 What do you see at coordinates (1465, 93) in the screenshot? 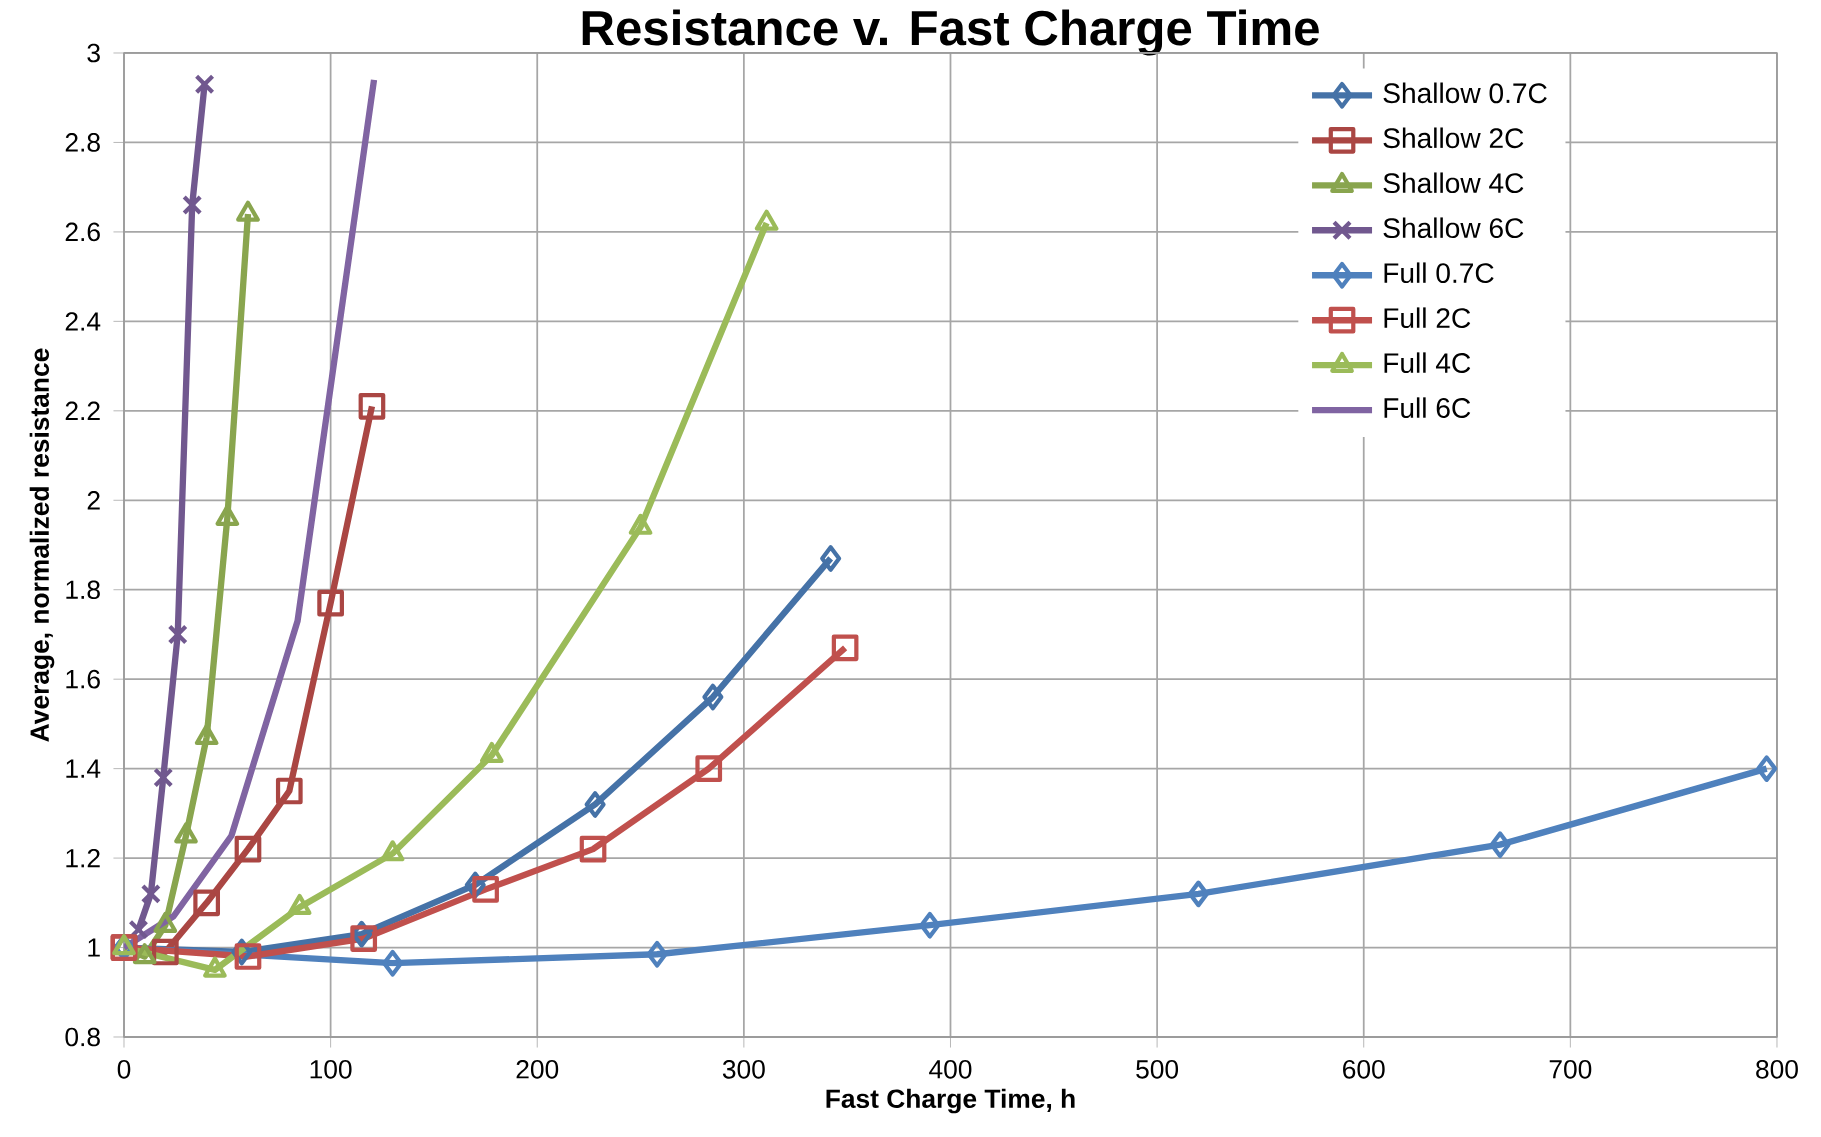
I see `legend-label: Shallow 0.7C` at bounding box center [1465, 93].